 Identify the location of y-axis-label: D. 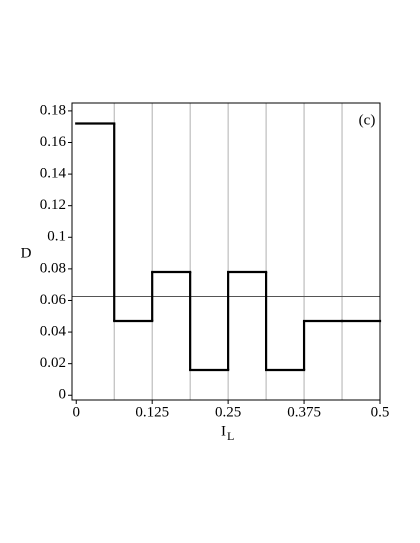
(26, 253).